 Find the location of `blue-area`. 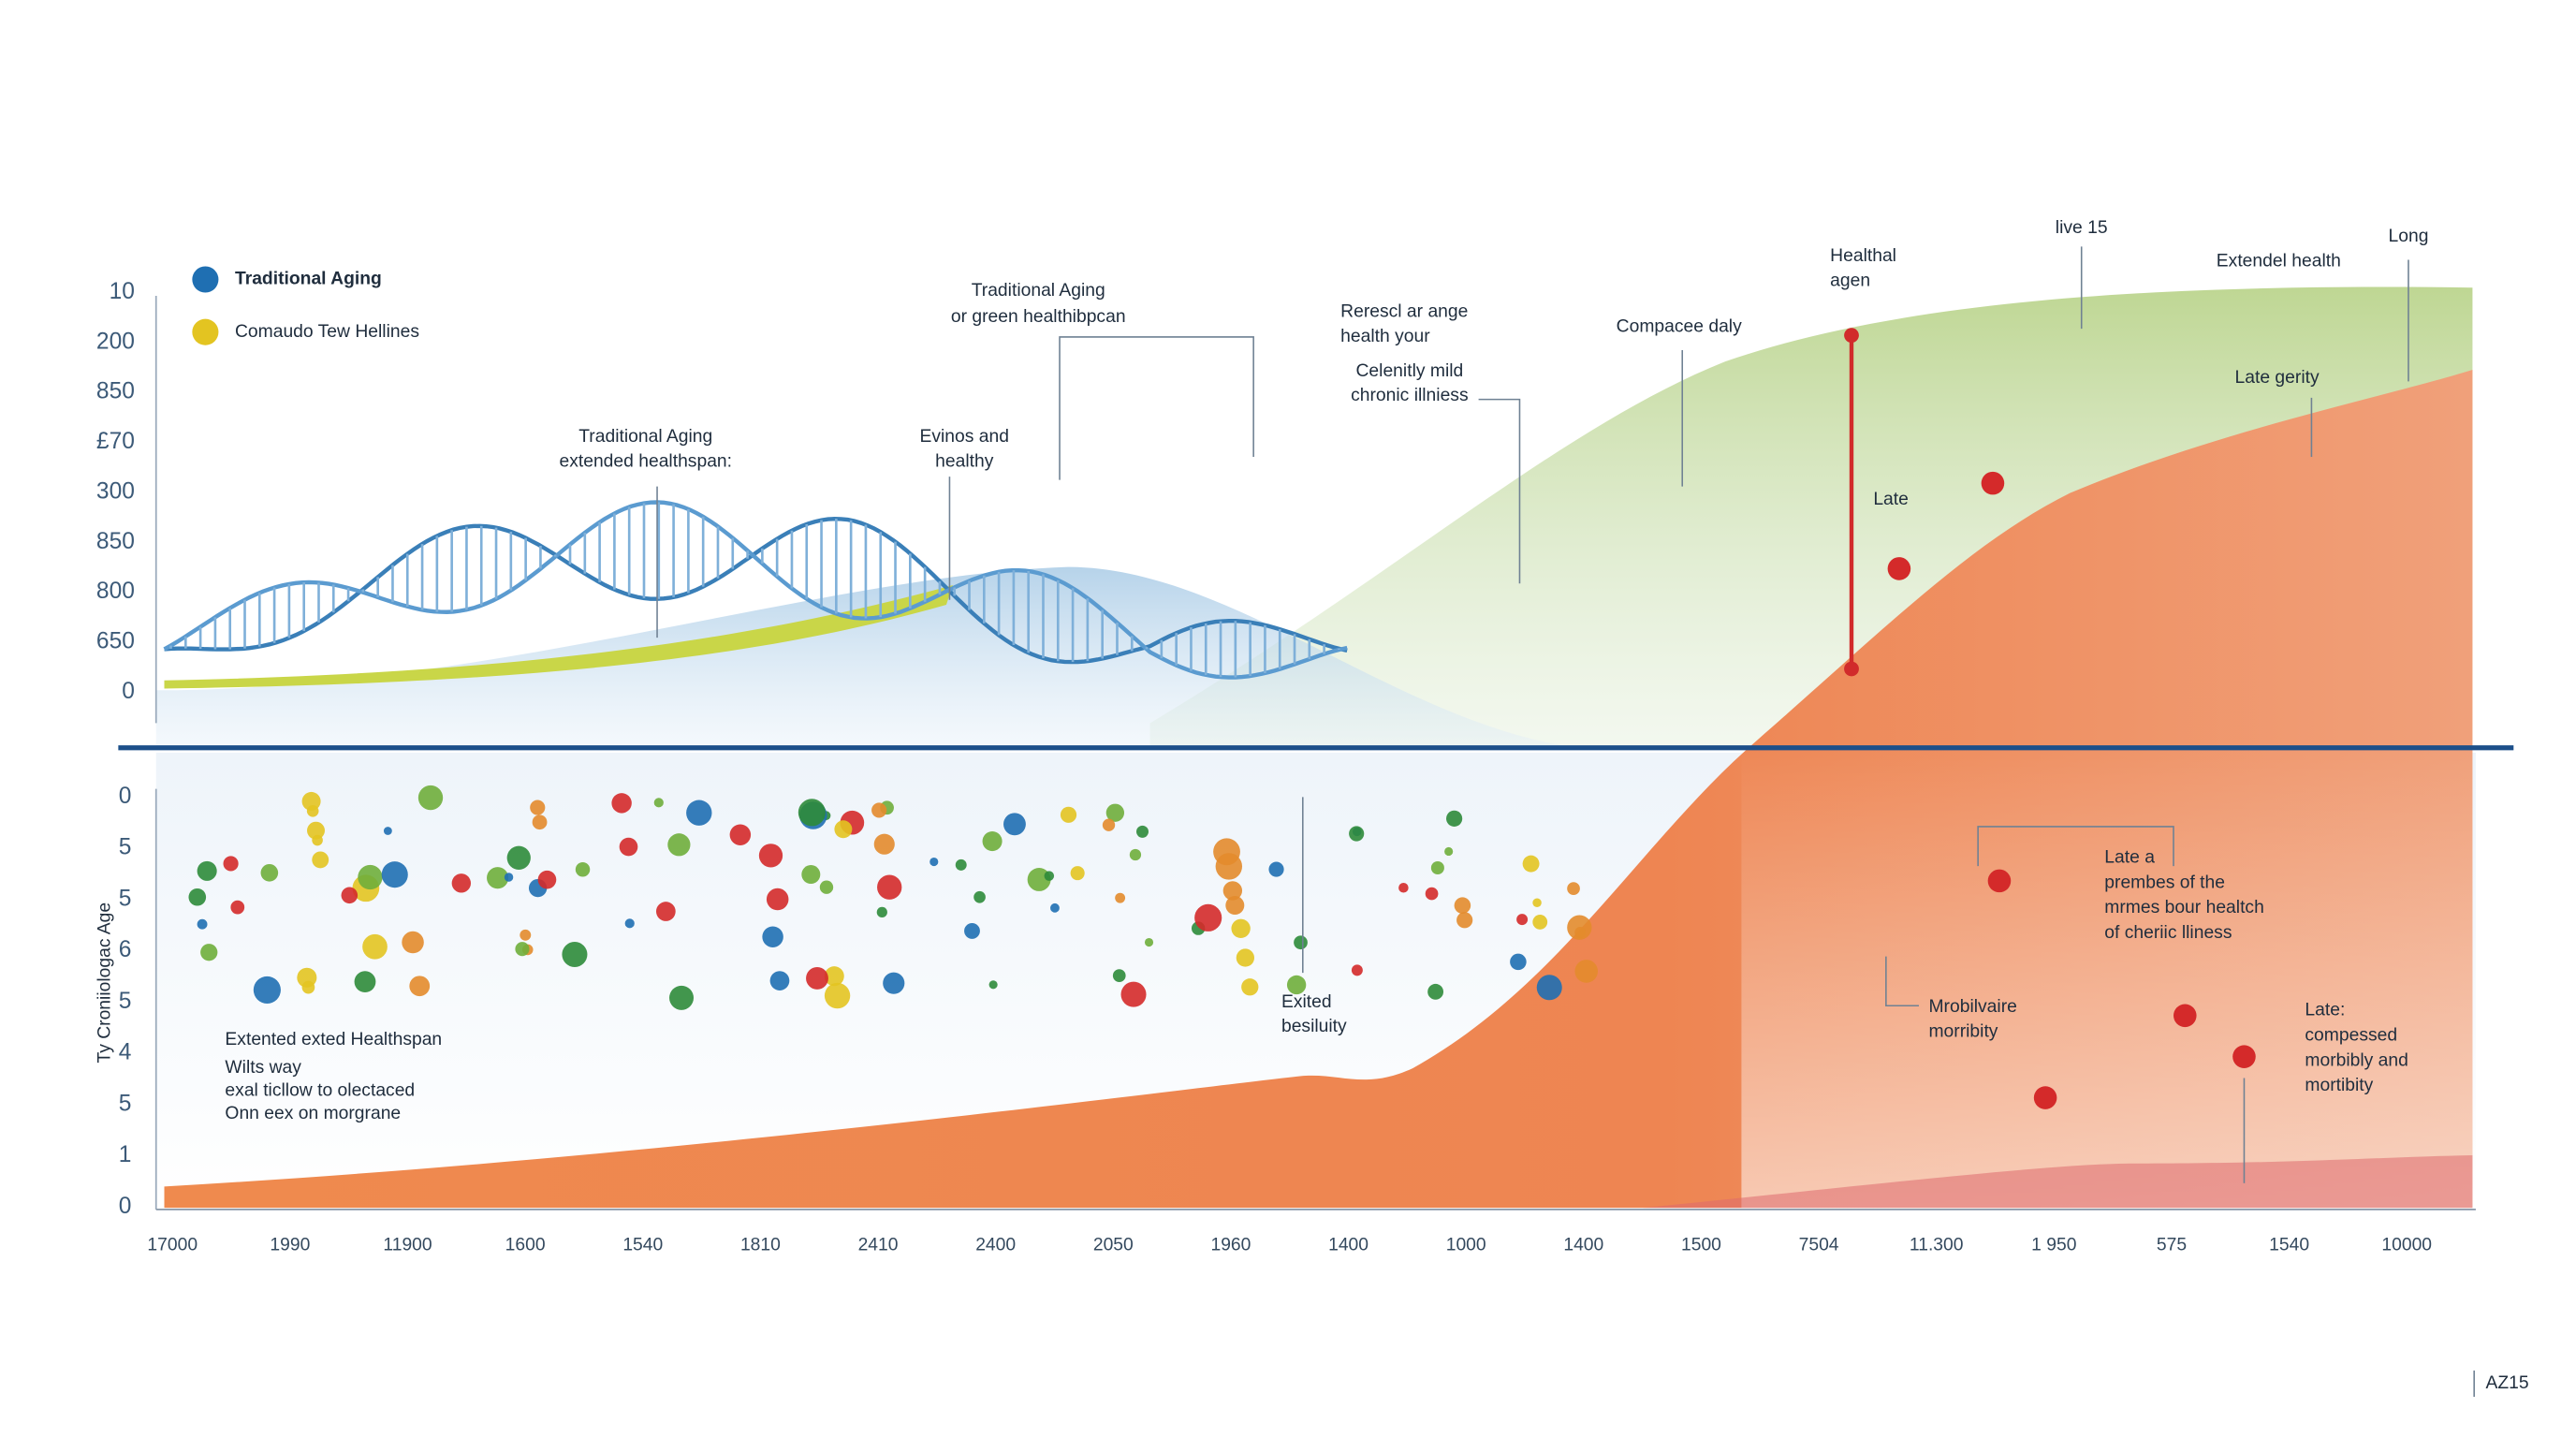

blue-area is located at coordinates (866, 657).